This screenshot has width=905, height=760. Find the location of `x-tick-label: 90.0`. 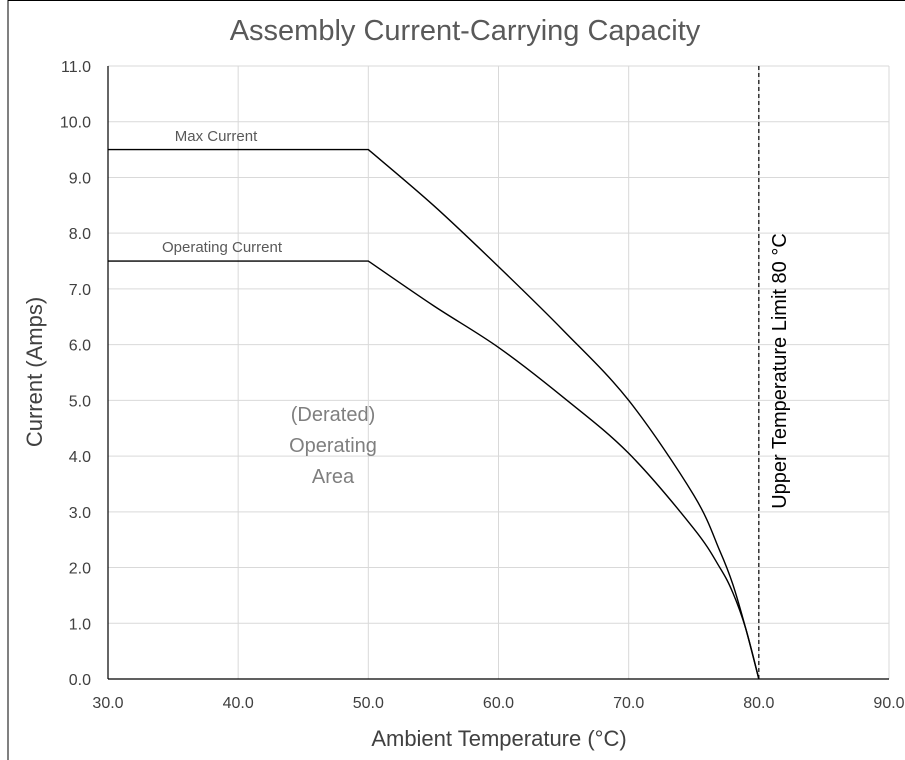

x-tick-label: 90.0 is located at coordinates (888, 703).